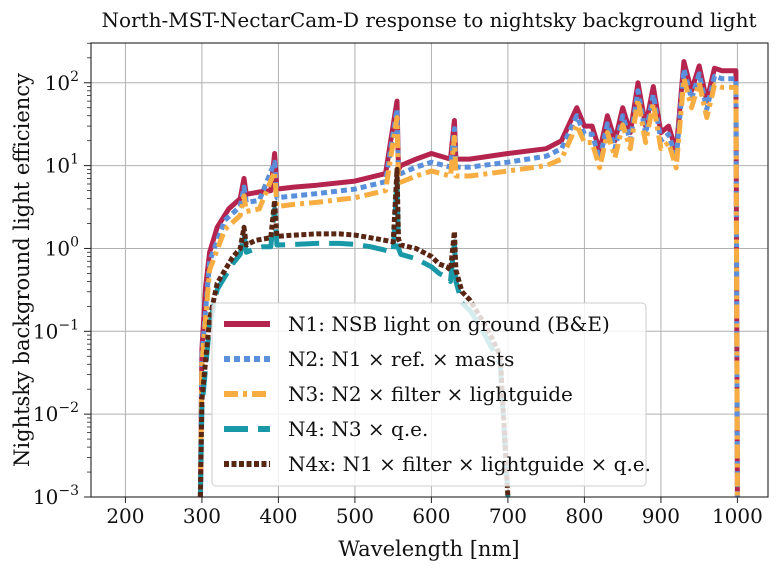 The height and width of the screenshot is (568, 779). I want to click on y-tick-label--1: 10⁻¹, so click(56, 330).